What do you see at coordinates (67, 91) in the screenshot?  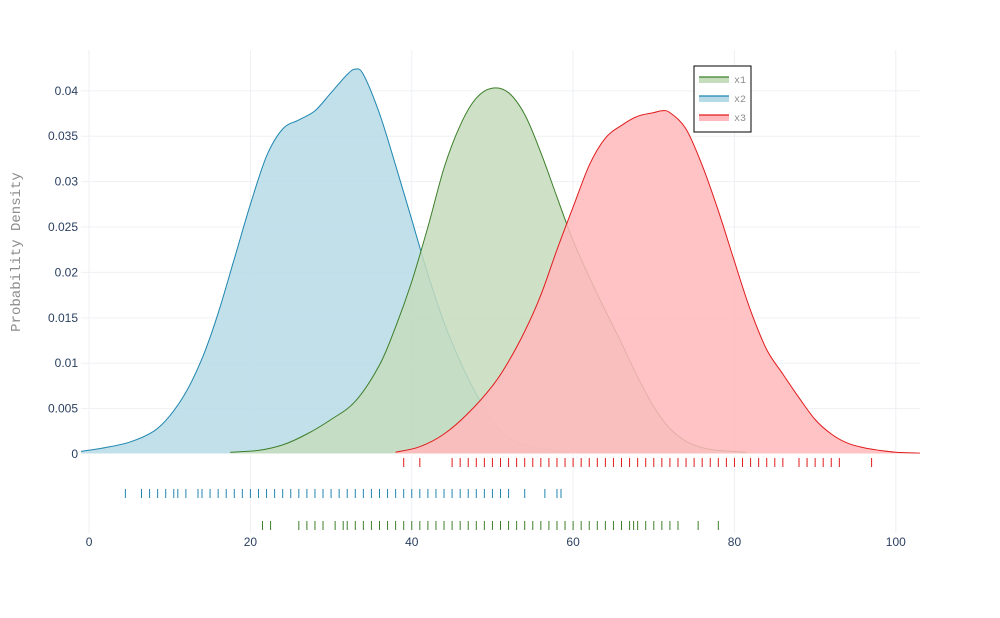 I see `y-tick-label: 0.04` at bounding box center [67, 91].